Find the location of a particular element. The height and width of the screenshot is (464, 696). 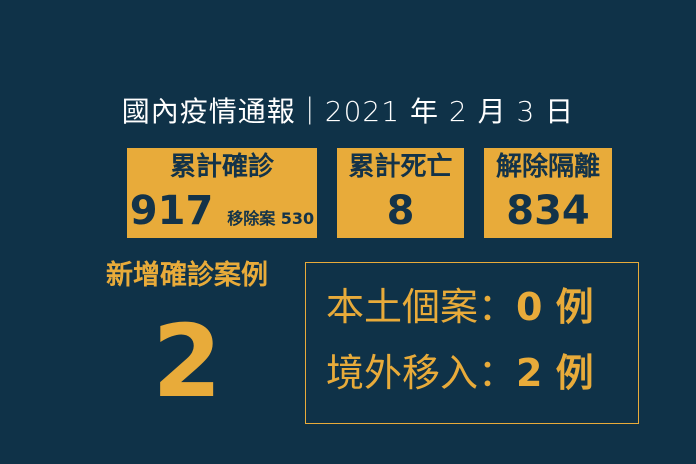

breakdown-value: 0 例 is located at coordinates (555, 307).